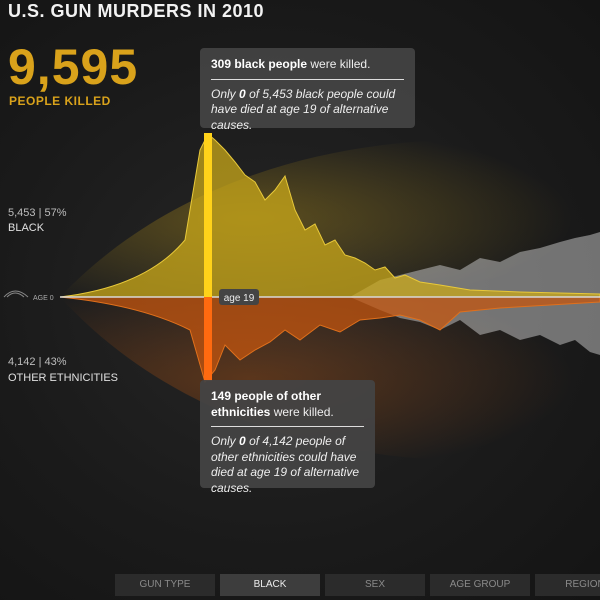  What do you see at coordinates (259, 64) in the screenshot?
I see `tooltip-bold: 309 black people` at bounding box center [259, 64].